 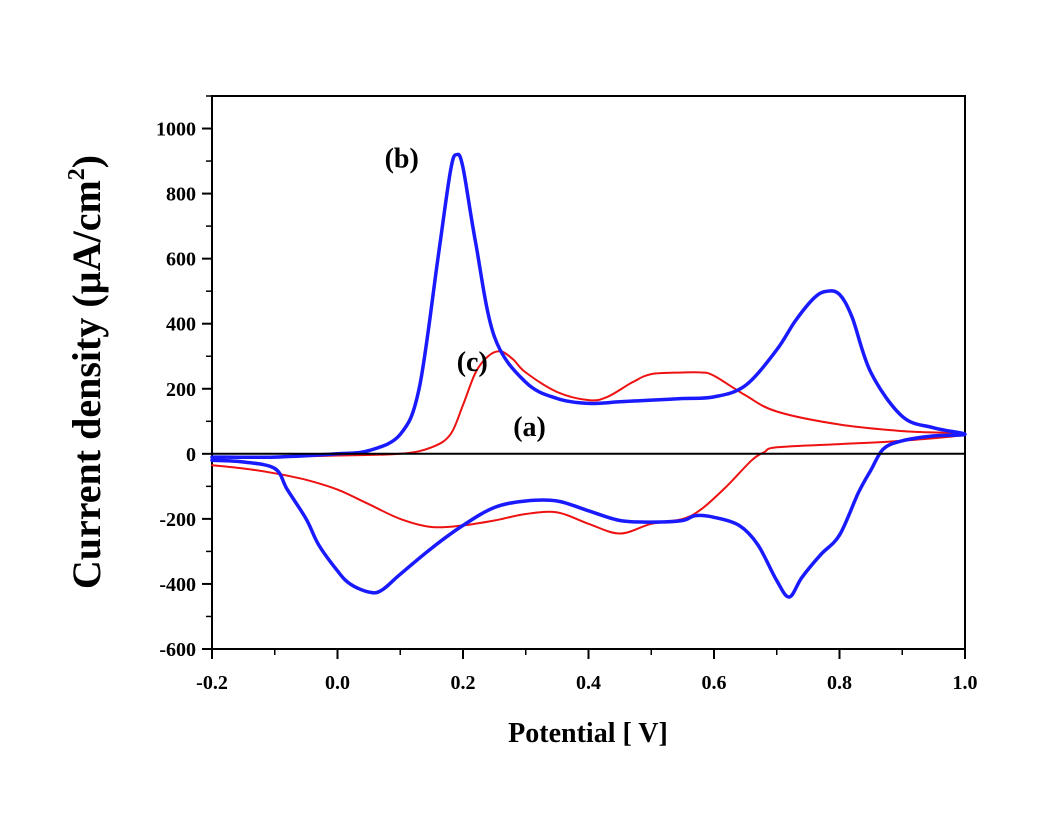 What do you see at coordinates (402, 159) in the screenshot?
I see `curve-label-b: (b)` at bounding box center [402, 159].